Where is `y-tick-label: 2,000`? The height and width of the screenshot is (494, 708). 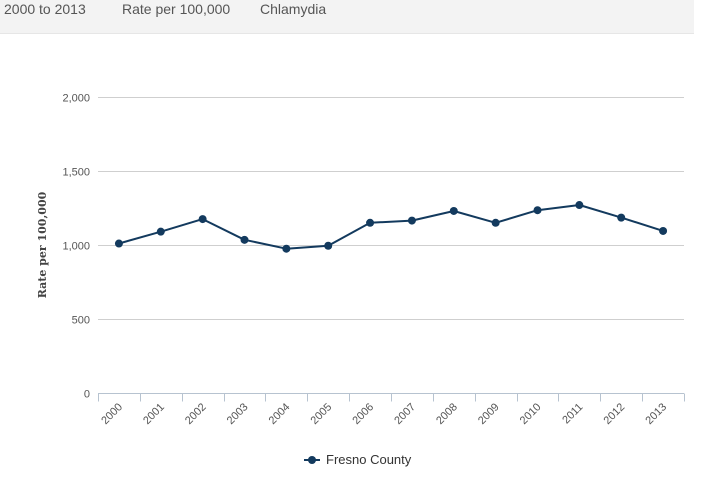
y-tick-label: 2,000 is located at coordinates (76, 99).